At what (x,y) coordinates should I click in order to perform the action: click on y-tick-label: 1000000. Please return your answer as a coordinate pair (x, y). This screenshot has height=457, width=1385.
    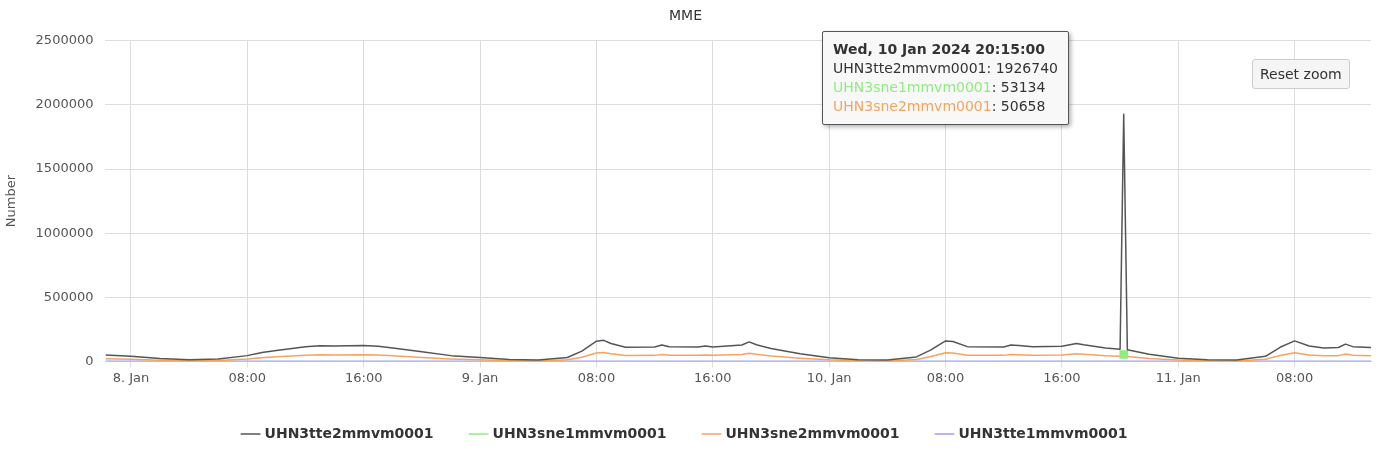
    Looking at the image, I should click on (64, 232).